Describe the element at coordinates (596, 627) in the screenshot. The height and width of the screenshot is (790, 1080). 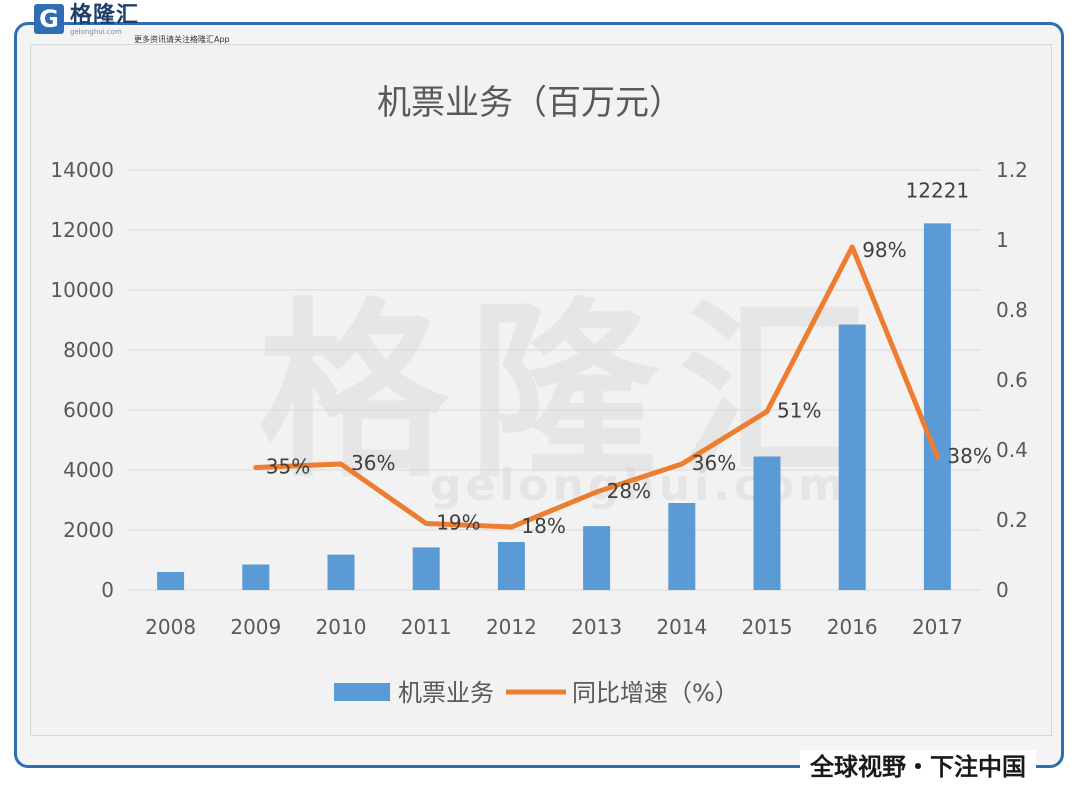
I see `x-tick-label: 2013` at that location.